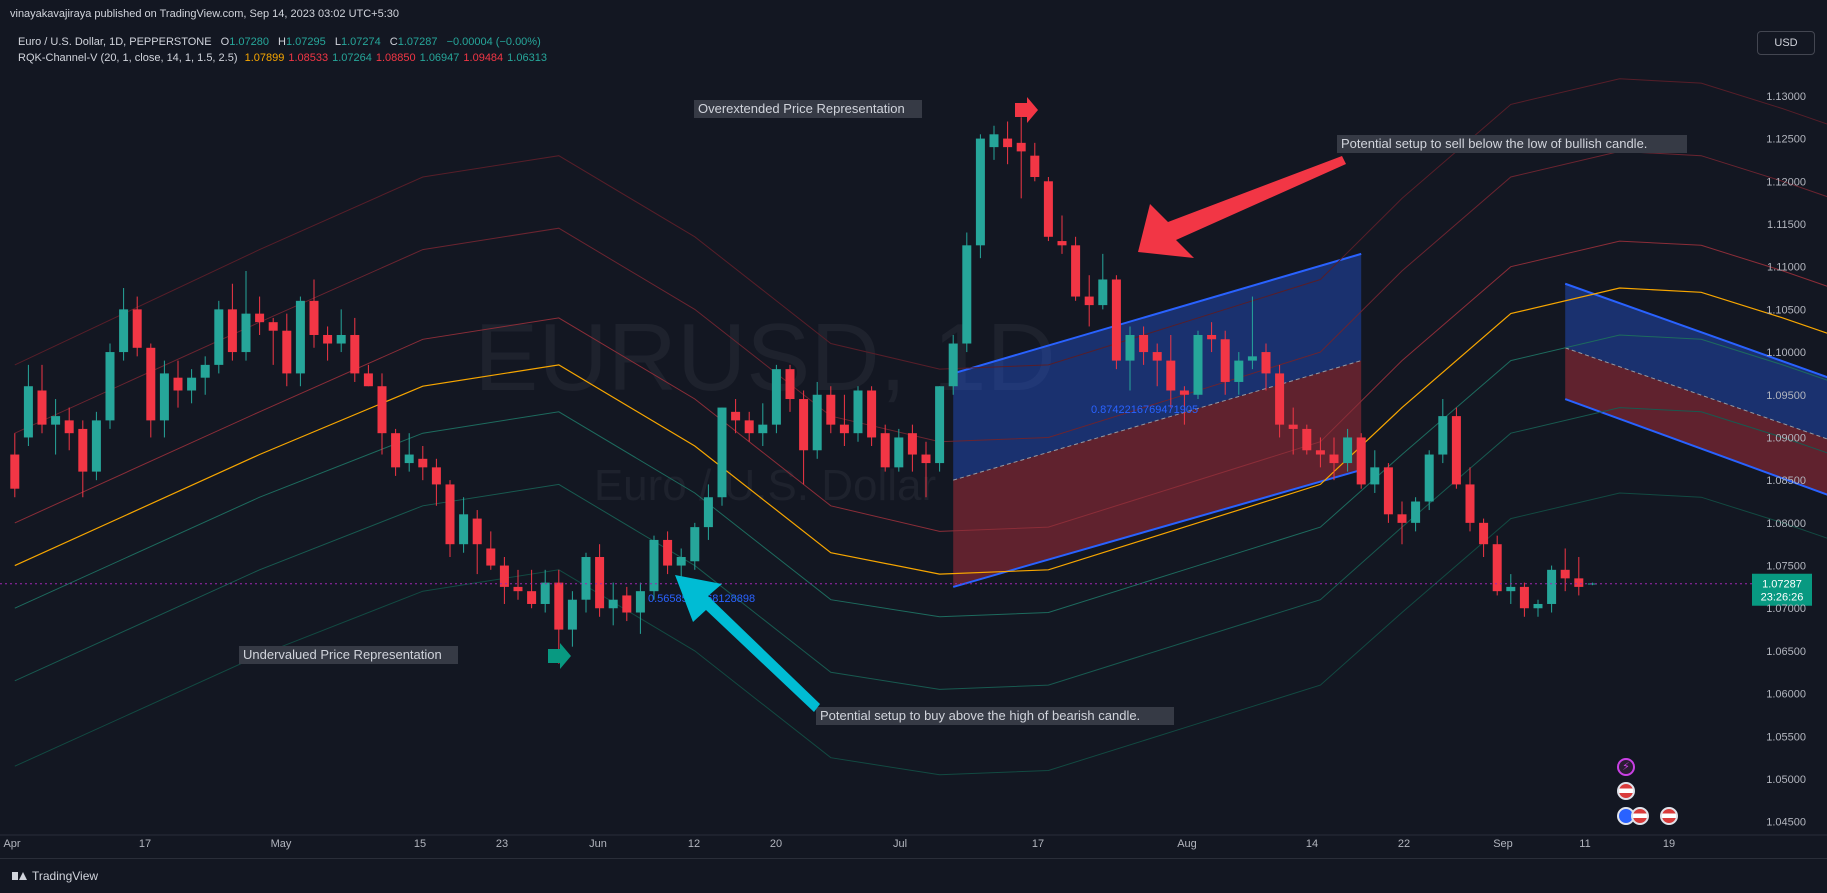 The width and height of the screenshot is (1827, 893). What do you see at coordinates (115, 42) in the screenshot?
I see `symbol-title: Euro / U.S. Dollar, 1D, PEPPERSTONE` at bounding box center [115, 42].